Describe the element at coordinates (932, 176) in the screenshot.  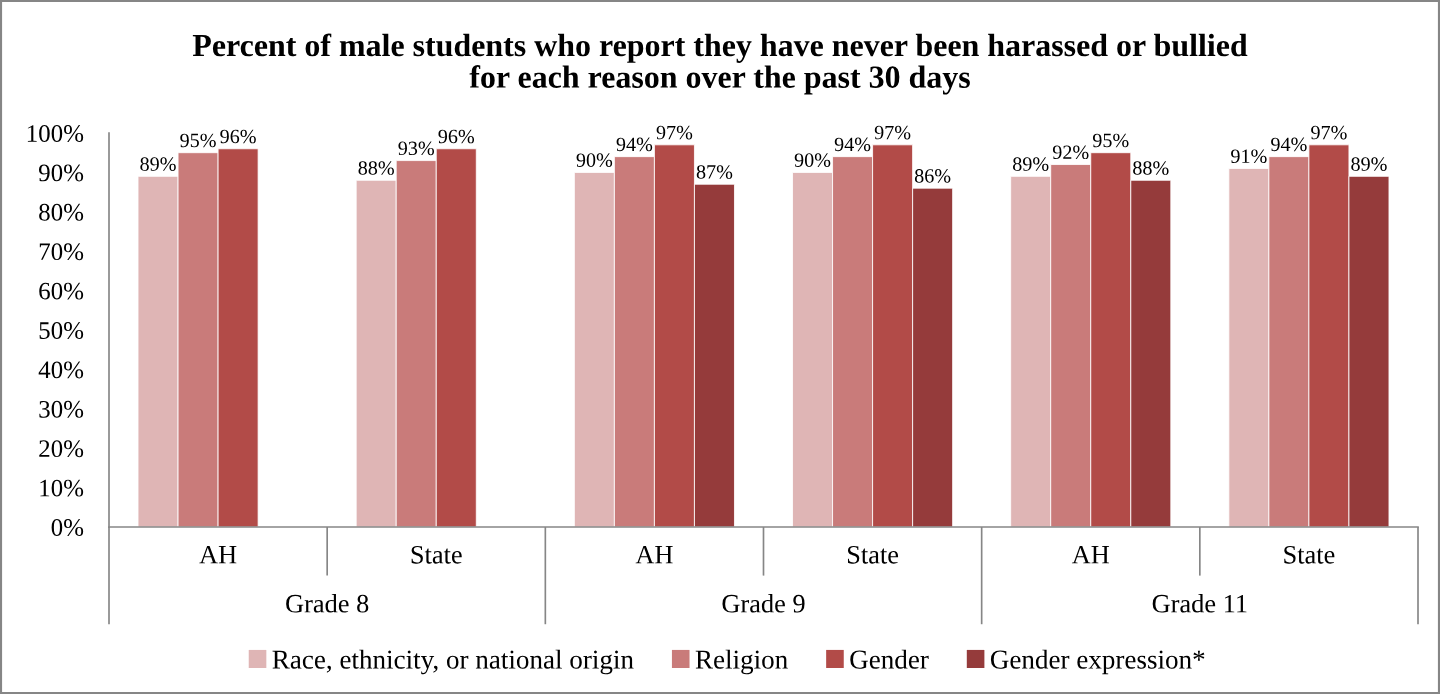
I see `data-label: 86%` at that location.